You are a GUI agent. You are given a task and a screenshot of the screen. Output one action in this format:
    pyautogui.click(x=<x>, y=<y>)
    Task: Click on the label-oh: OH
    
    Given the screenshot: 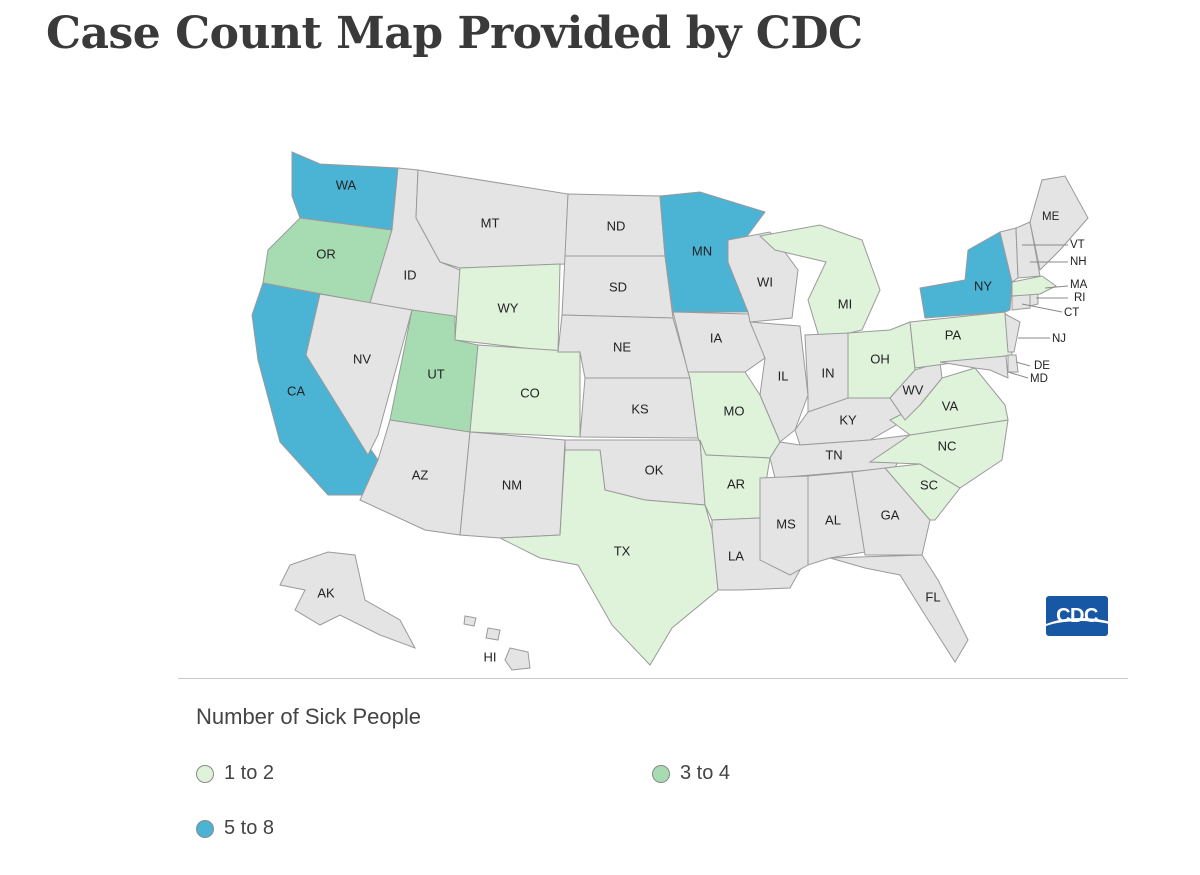 What is the action you would take?
    pyautogui.click(x=880, y=358)
    